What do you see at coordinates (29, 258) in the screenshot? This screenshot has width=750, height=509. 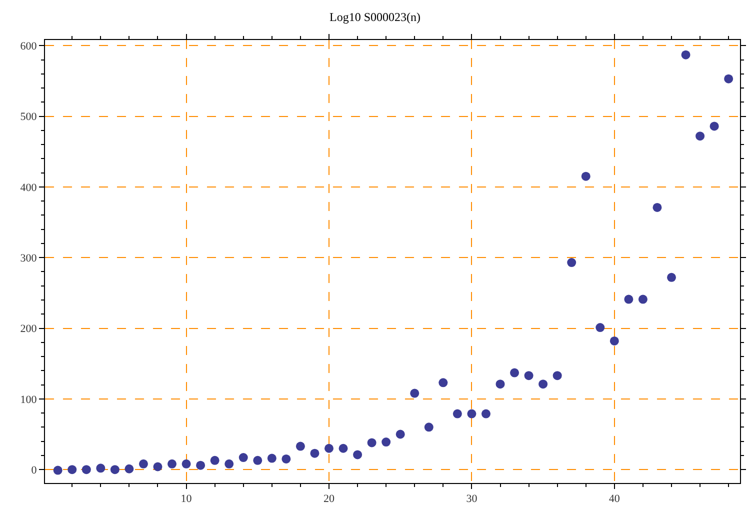 I see `y-tick-label: 300` at bounding box center [29, 258].